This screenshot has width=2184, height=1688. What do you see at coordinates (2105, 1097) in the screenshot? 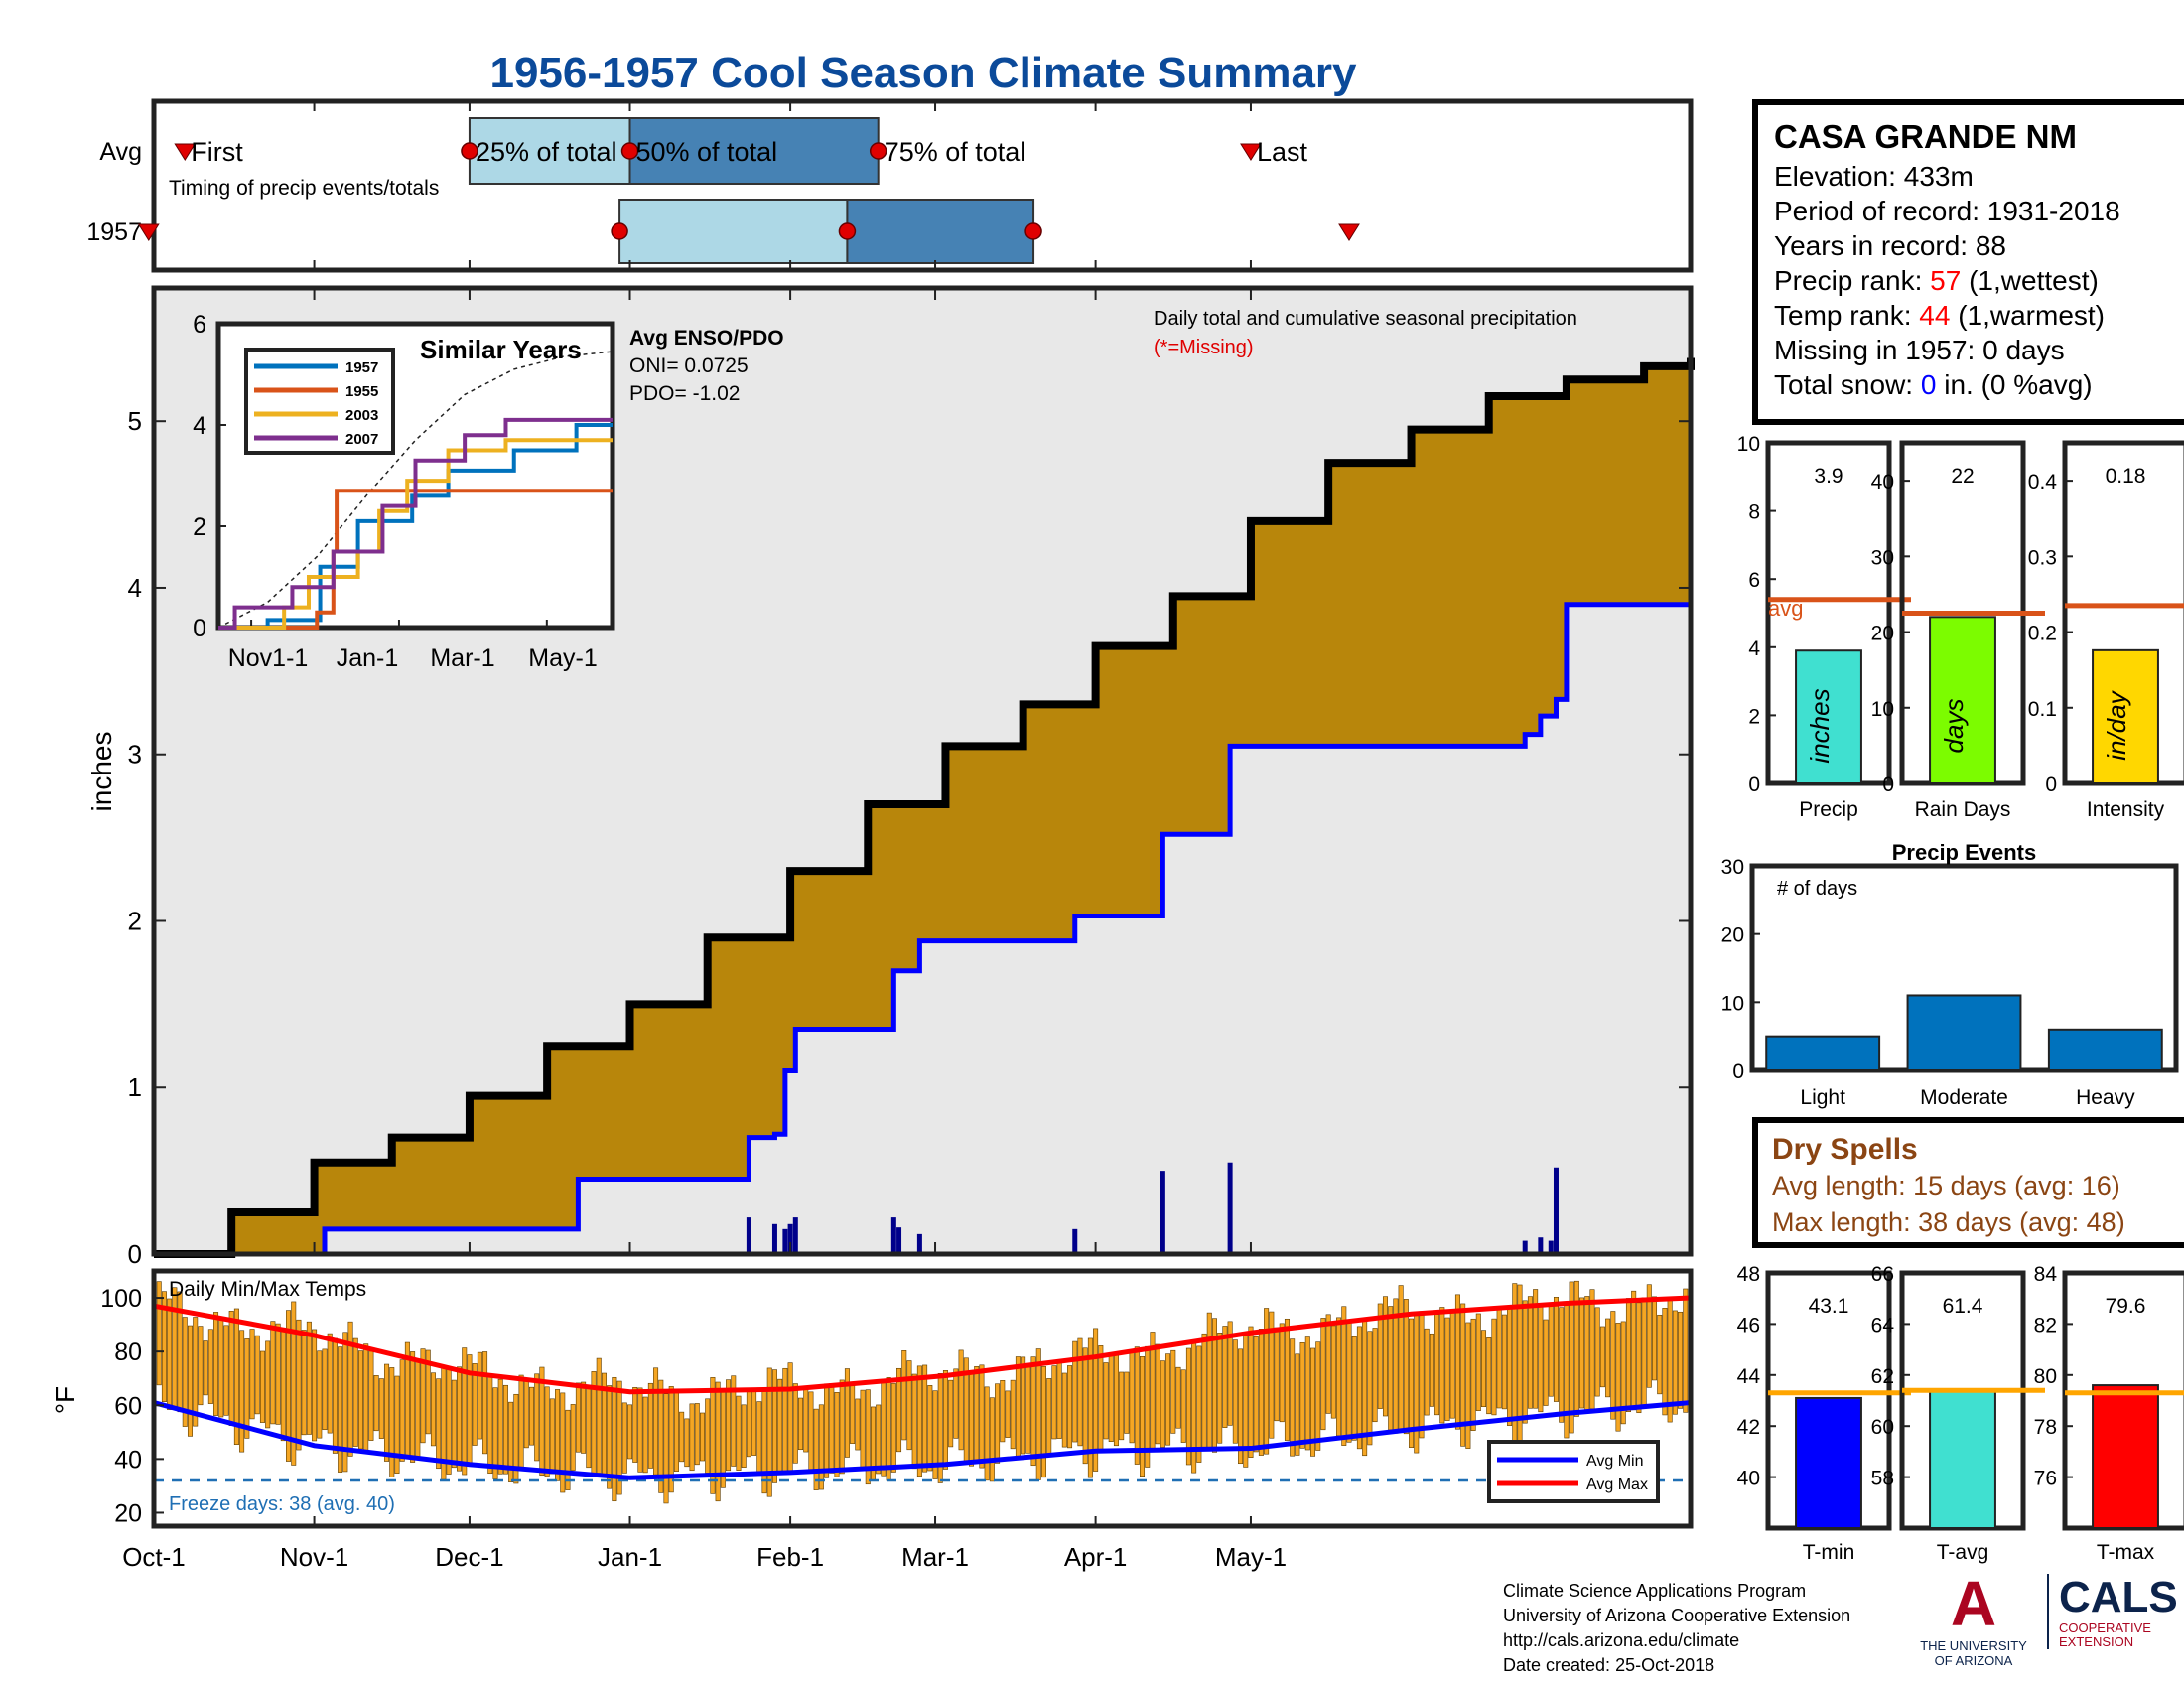
I see `precip-events-category-label: Heavy` at bounding box center [2105, 1097].